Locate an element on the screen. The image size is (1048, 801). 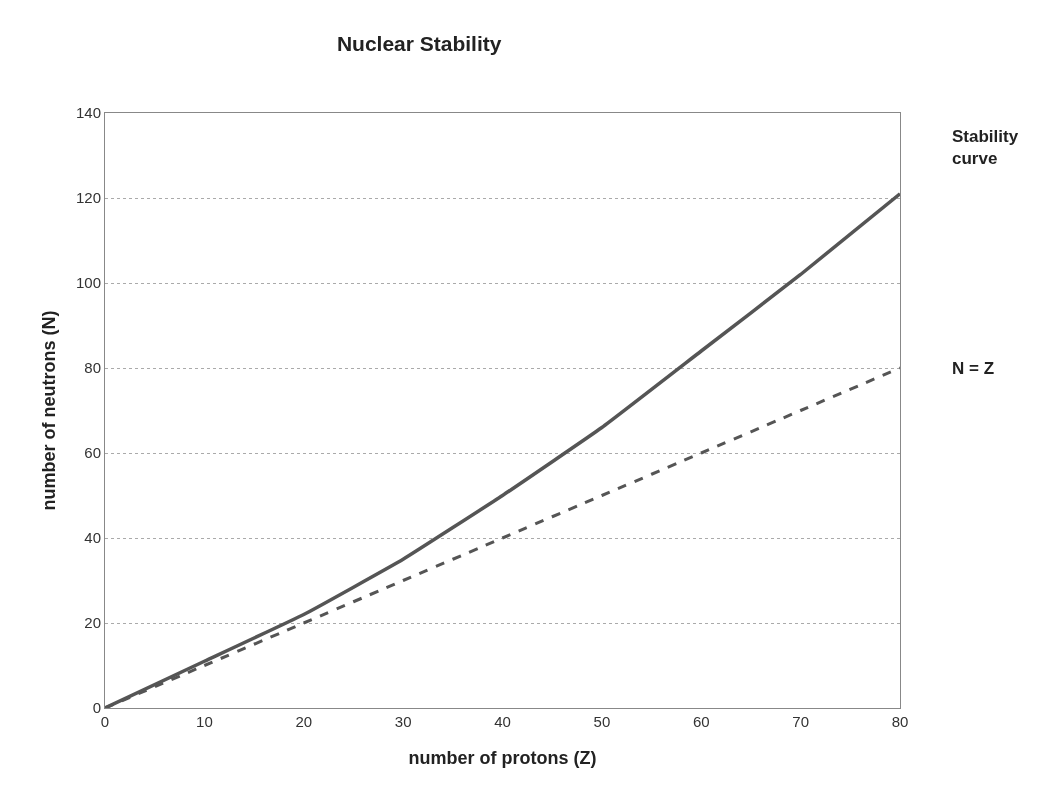
x-tick-label: 30 is located at coordinates (403, 721).